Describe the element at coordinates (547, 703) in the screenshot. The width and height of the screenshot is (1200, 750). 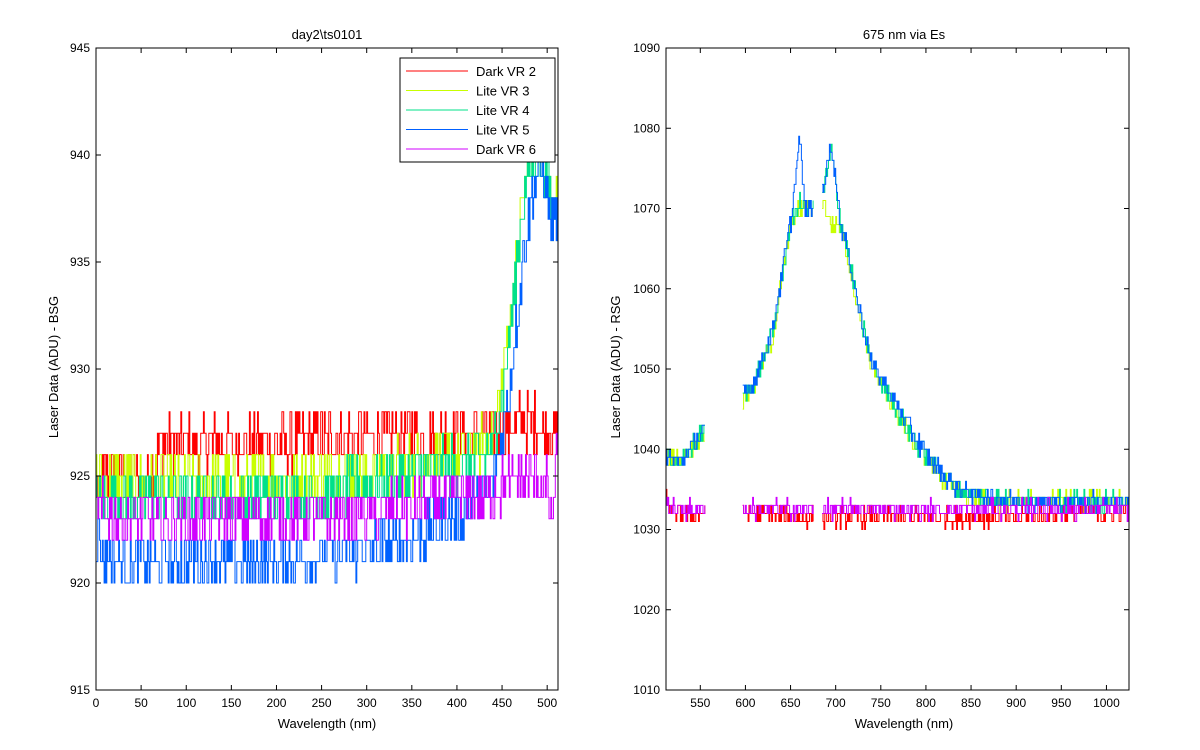
I see `left-xtick-label: 500` at that location.